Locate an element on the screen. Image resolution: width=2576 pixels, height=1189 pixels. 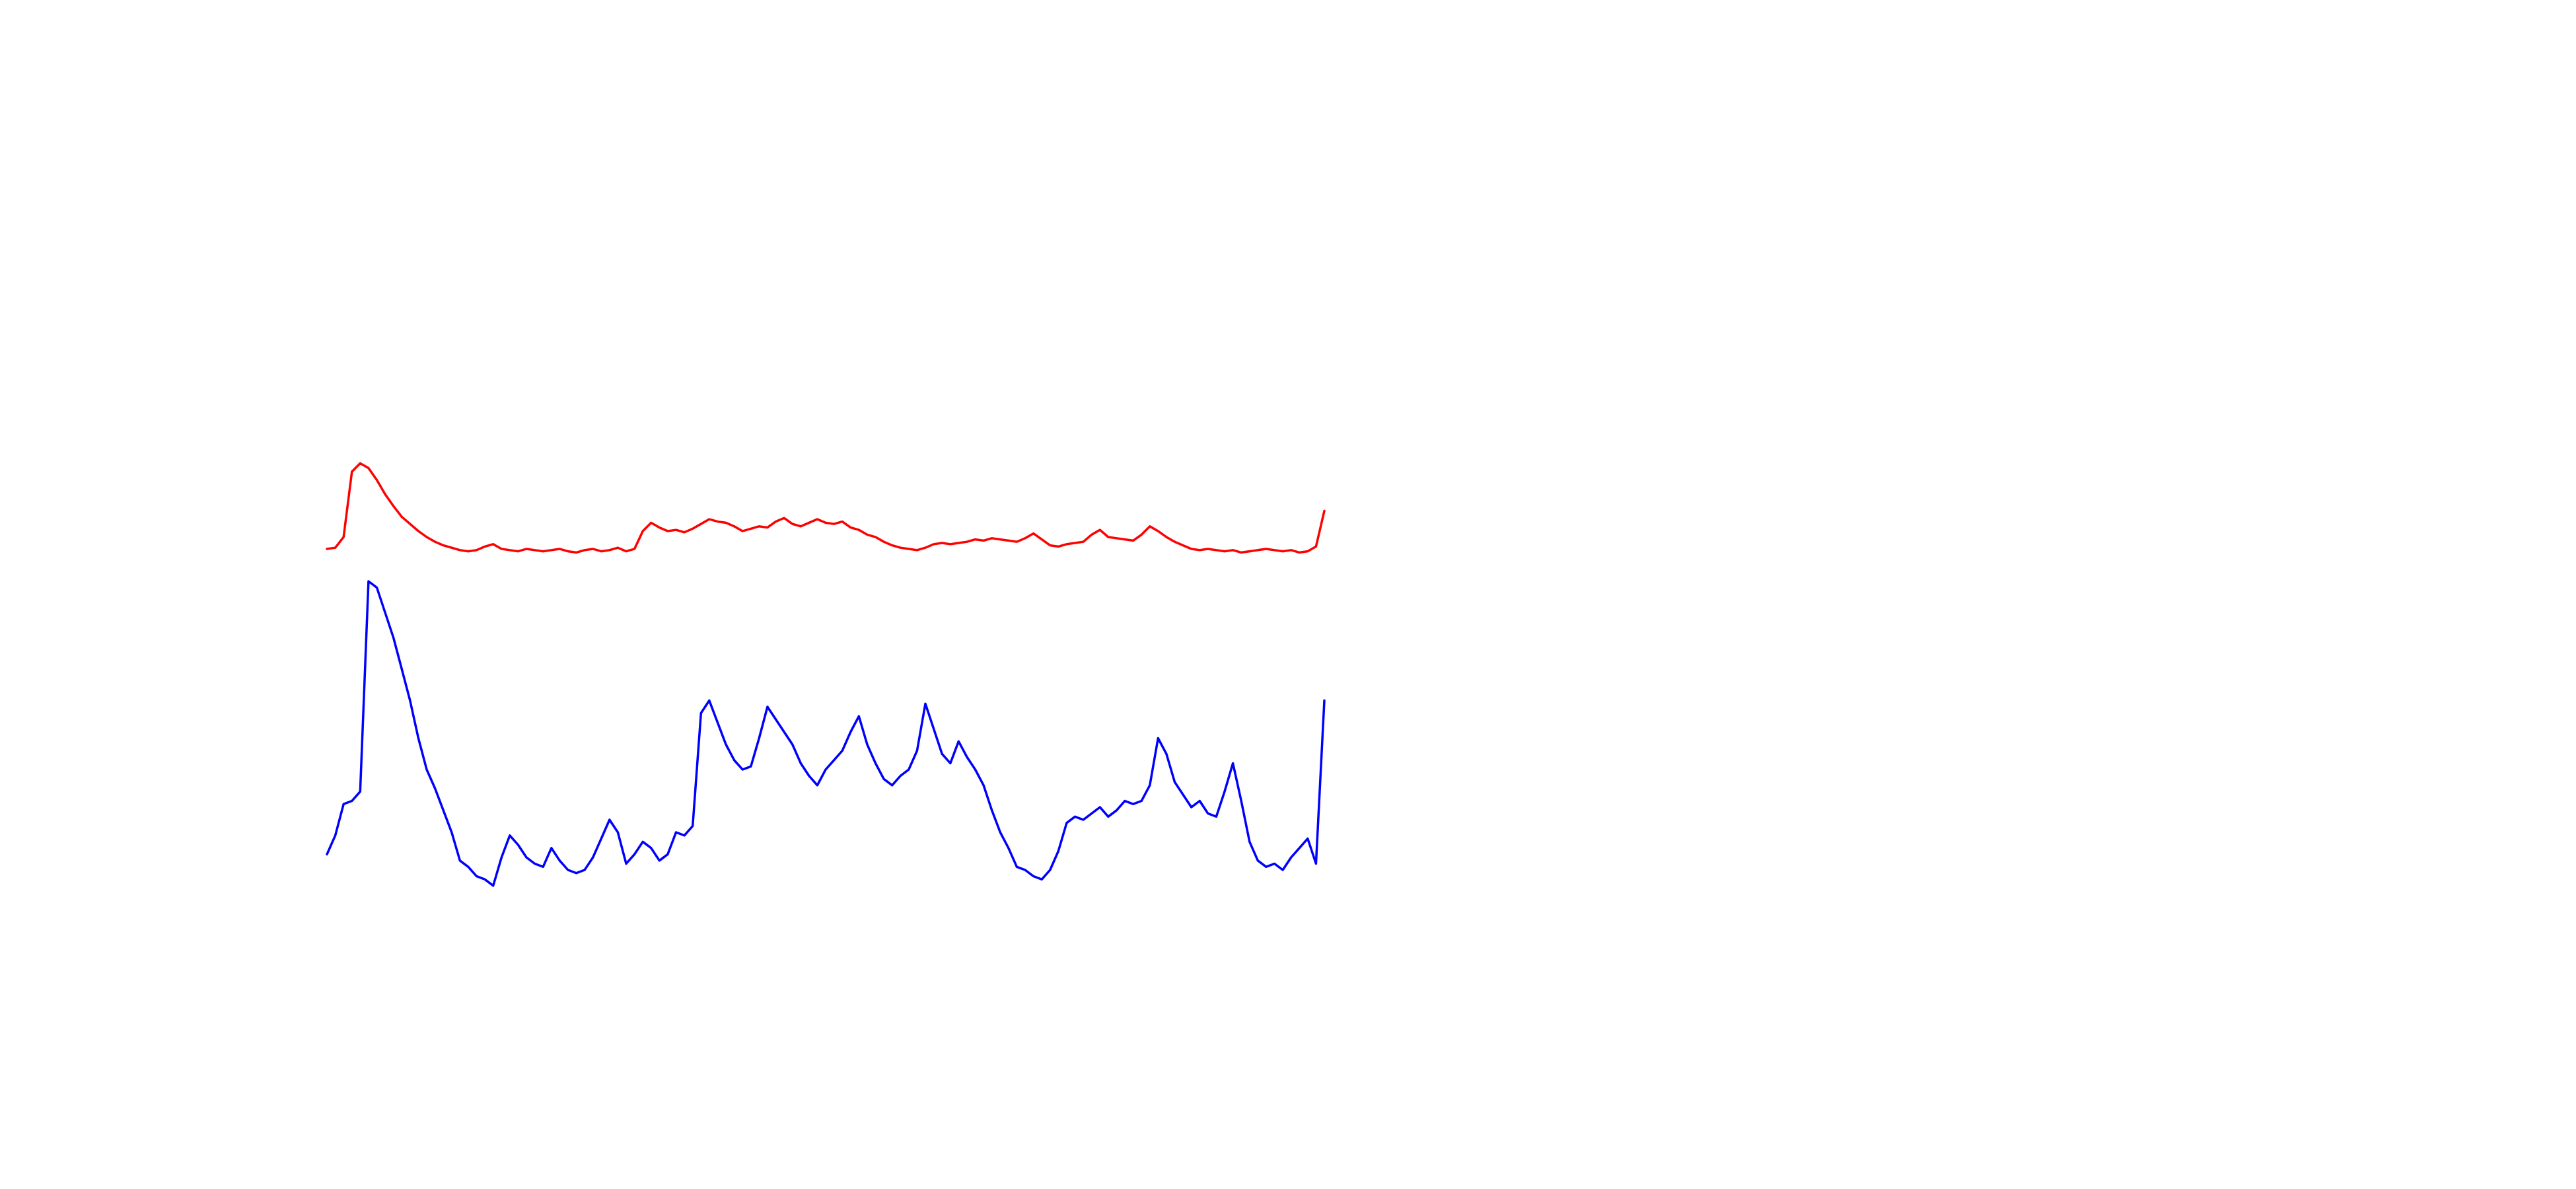
series-layer is located at coordinates (826, 674).